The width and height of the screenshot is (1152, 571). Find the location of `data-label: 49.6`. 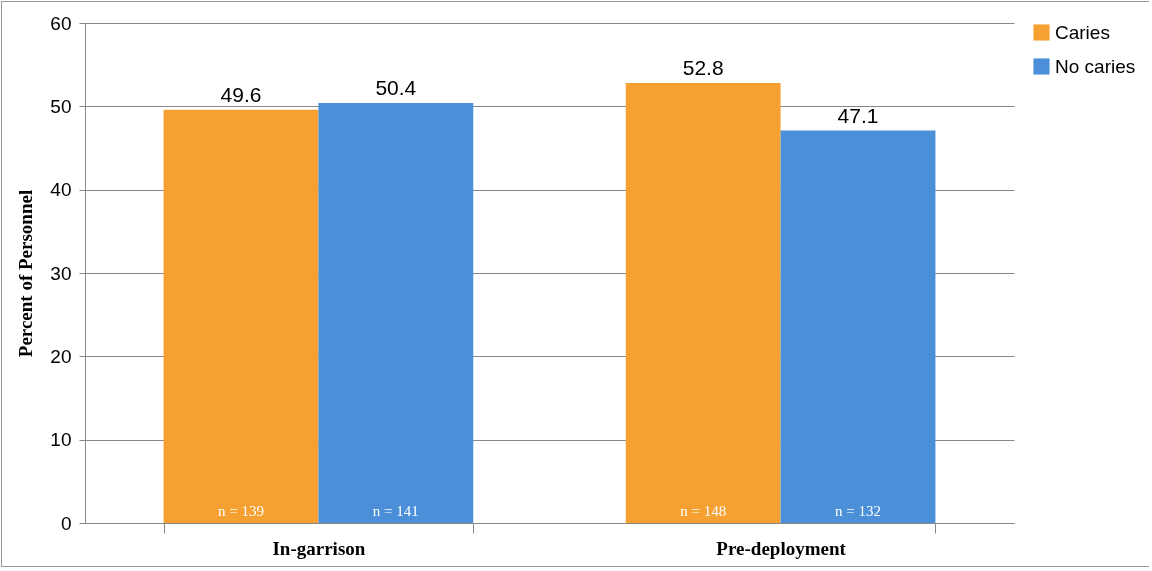

data-label: 49.6 is located at coordinates (241, 94).